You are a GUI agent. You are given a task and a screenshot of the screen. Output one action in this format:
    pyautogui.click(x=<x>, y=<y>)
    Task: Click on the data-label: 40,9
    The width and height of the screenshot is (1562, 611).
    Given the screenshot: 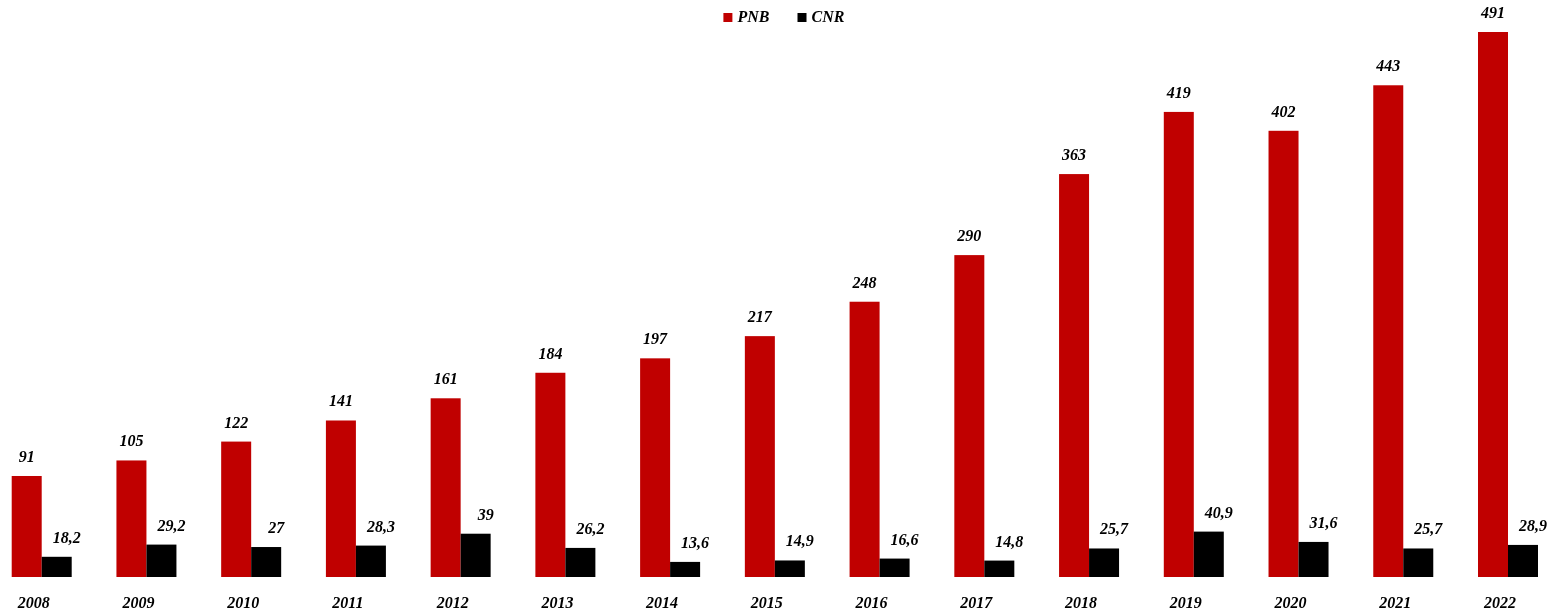 What is the action you would take?
    pyautogui.click(x=1218, y=512)
    